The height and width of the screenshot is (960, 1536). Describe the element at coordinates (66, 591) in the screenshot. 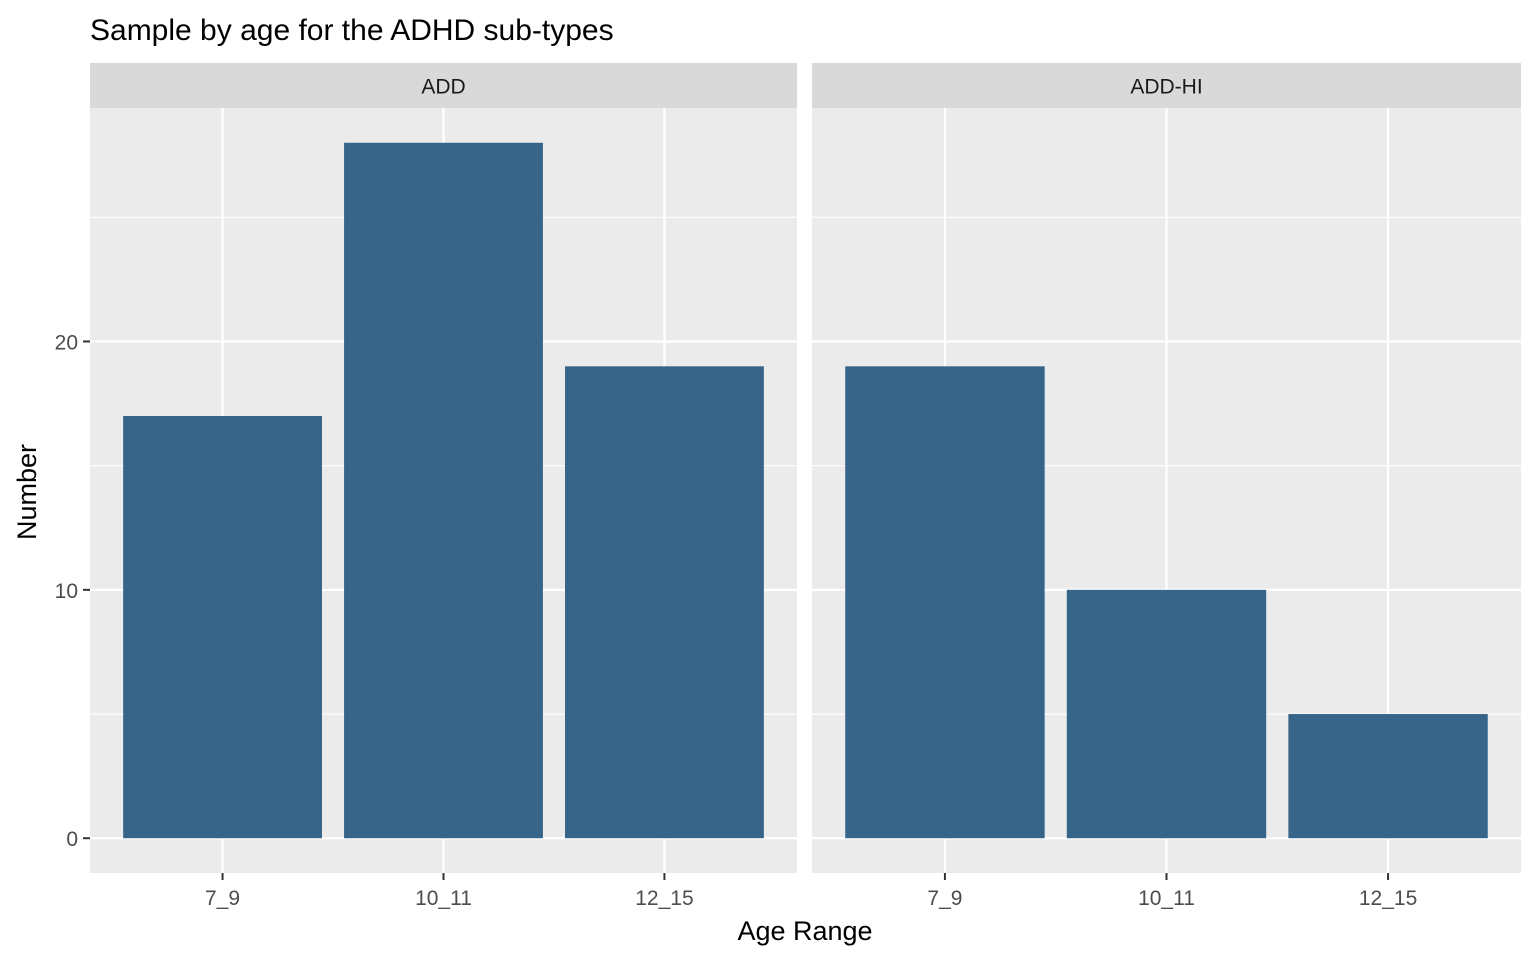

I see `y-tick-label: 10` at that location.